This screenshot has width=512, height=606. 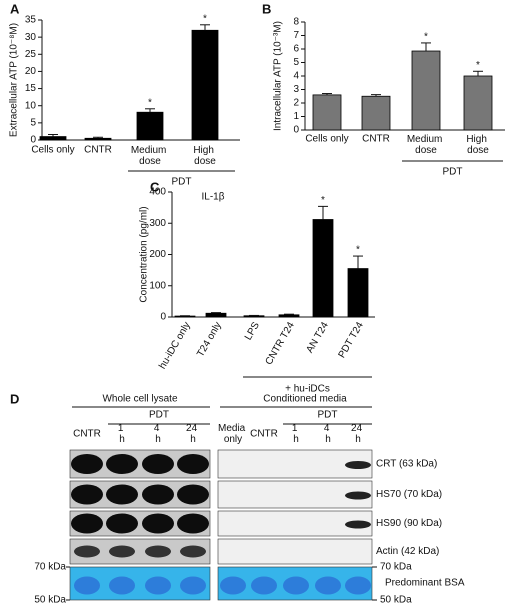 What do you see at coordinates (15, 8) in the screenshot?
I see `panel-label: A` at bounding box center [15, 8].